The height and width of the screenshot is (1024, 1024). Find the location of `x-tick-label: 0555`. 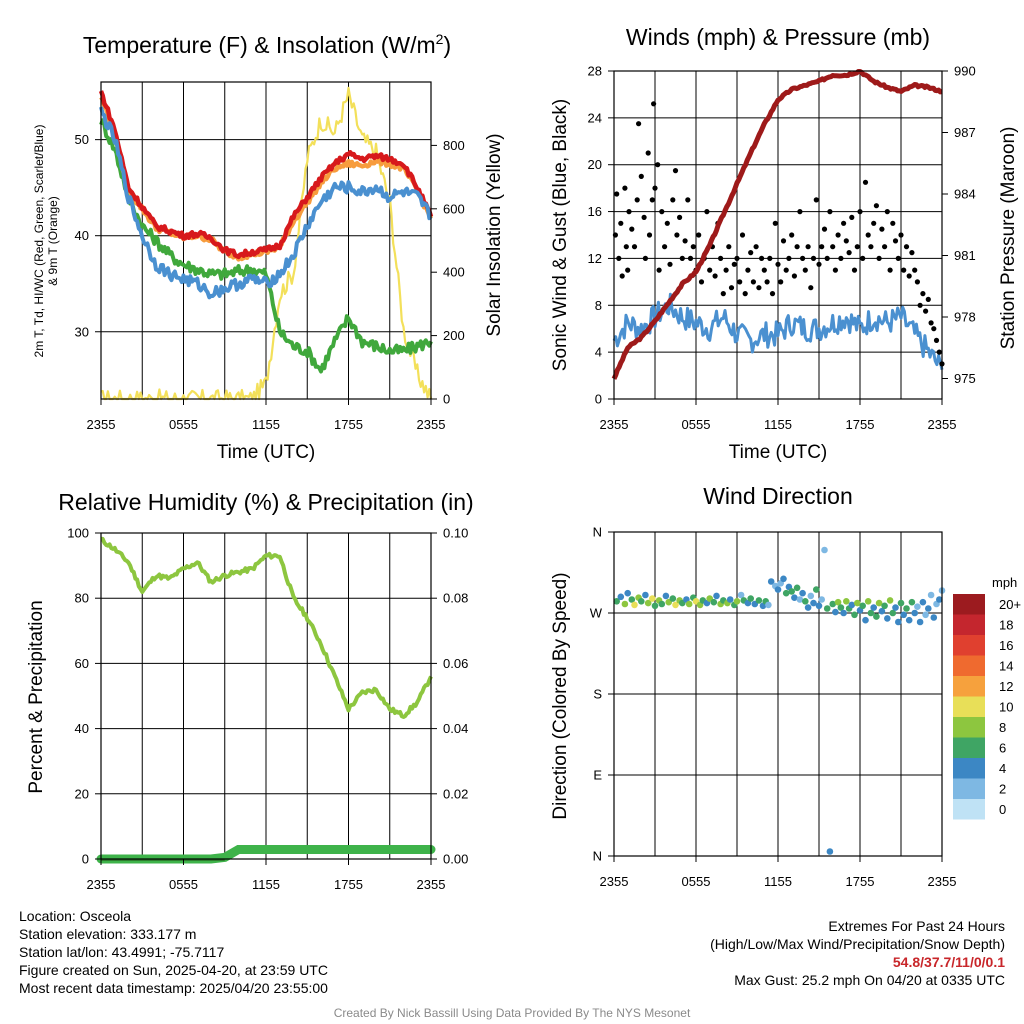

x-tick-label: 0555 is located at coordinates (183, 424).